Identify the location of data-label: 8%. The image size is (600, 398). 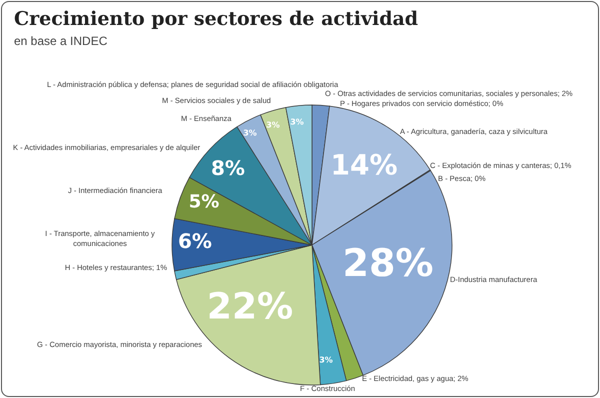
(228, 168).